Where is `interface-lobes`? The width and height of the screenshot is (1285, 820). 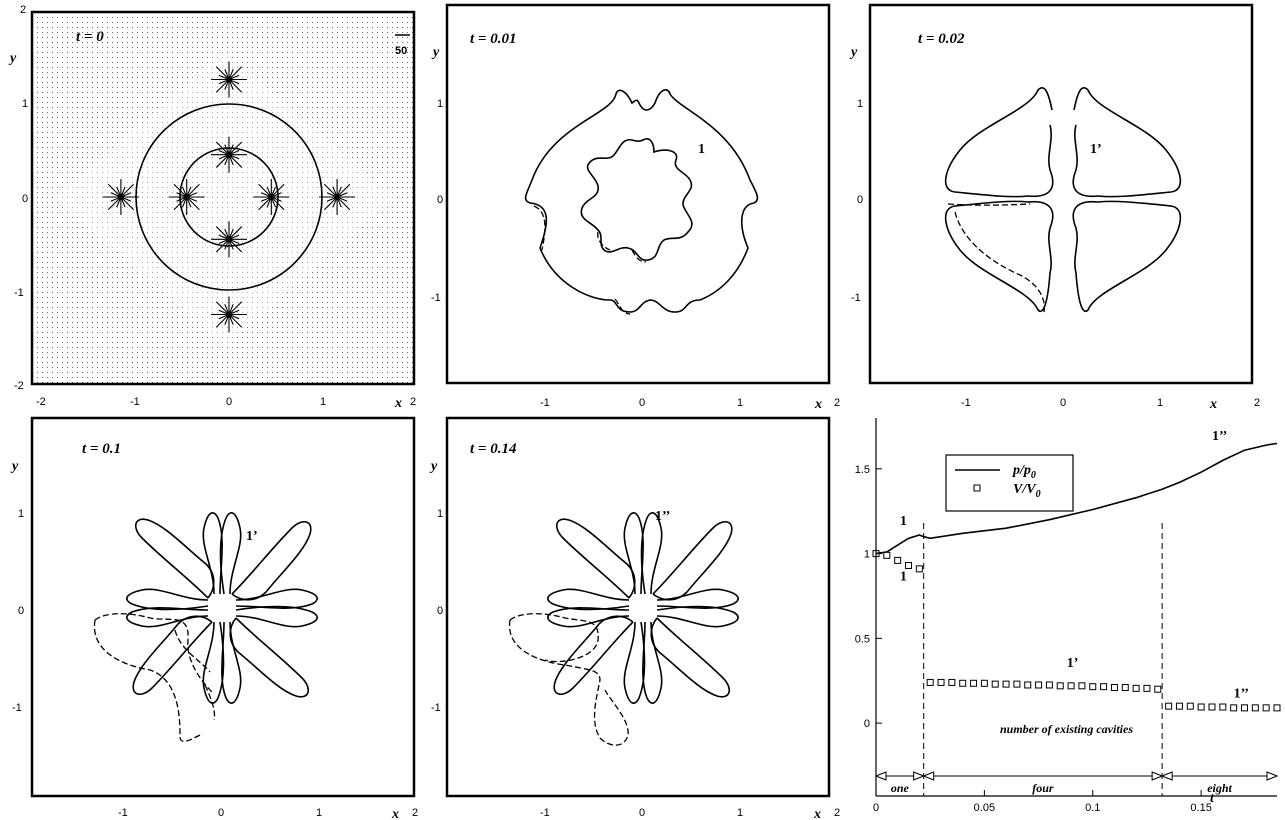
interface-lobes is located at coordinates (643, 608).